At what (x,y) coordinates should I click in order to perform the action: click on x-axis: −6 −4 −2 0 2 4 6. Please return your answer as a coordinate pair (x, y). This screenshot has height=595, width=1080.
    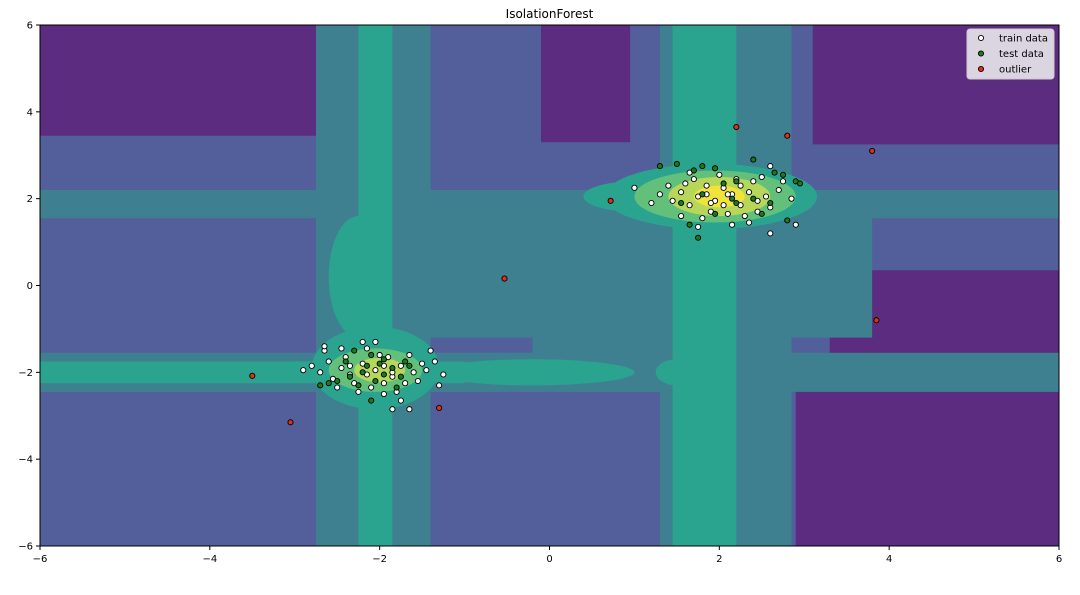
    Looking at the image, I should click on (547, 555).